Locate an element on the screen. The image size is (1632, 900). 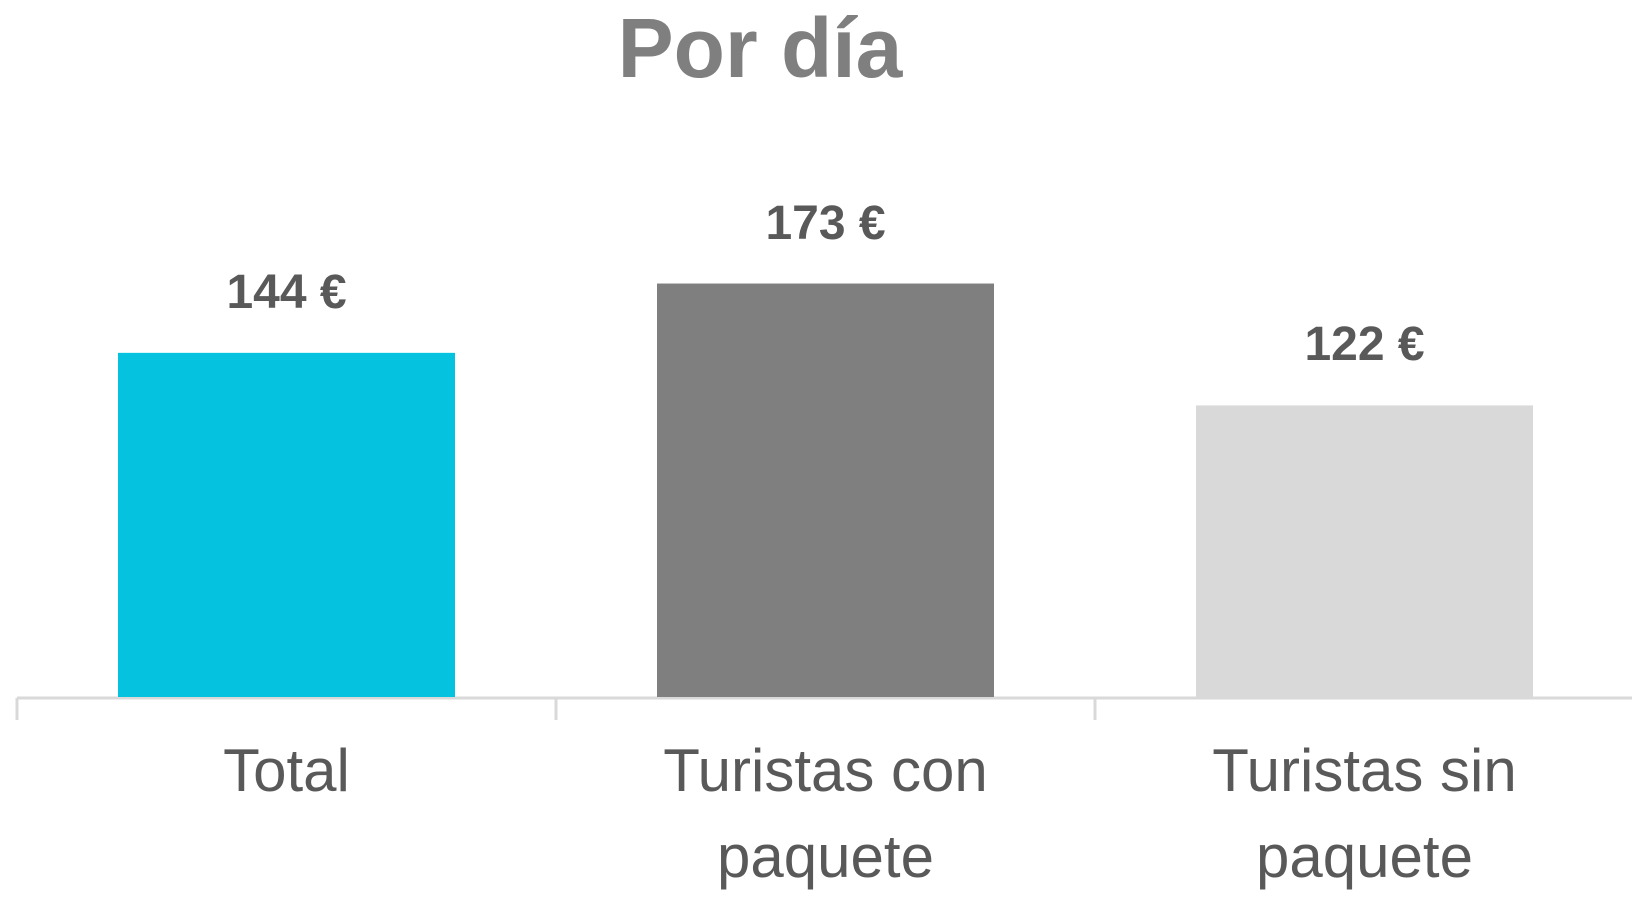
x-tick-label: Turistas con paquete is located at coordinates (825, 813).